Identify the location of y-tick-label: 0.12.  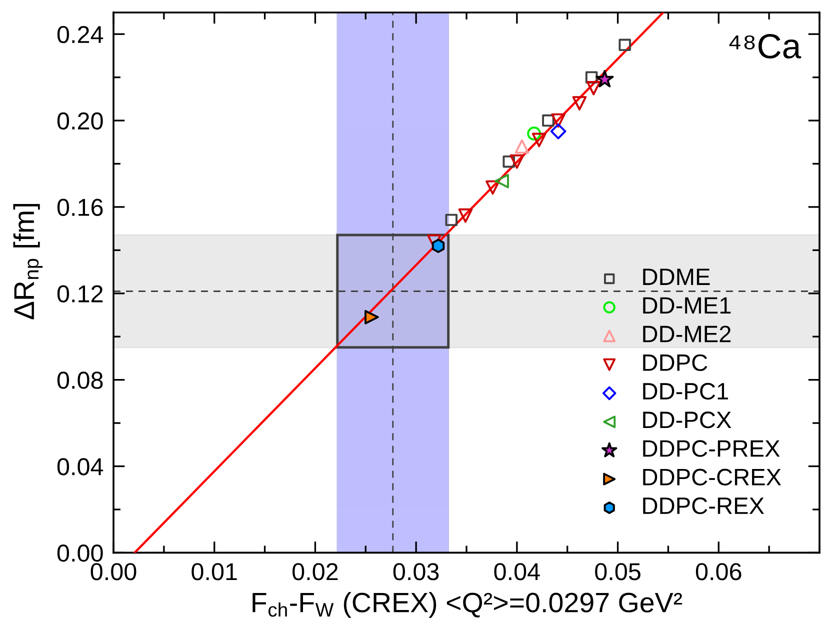
(80, 293).